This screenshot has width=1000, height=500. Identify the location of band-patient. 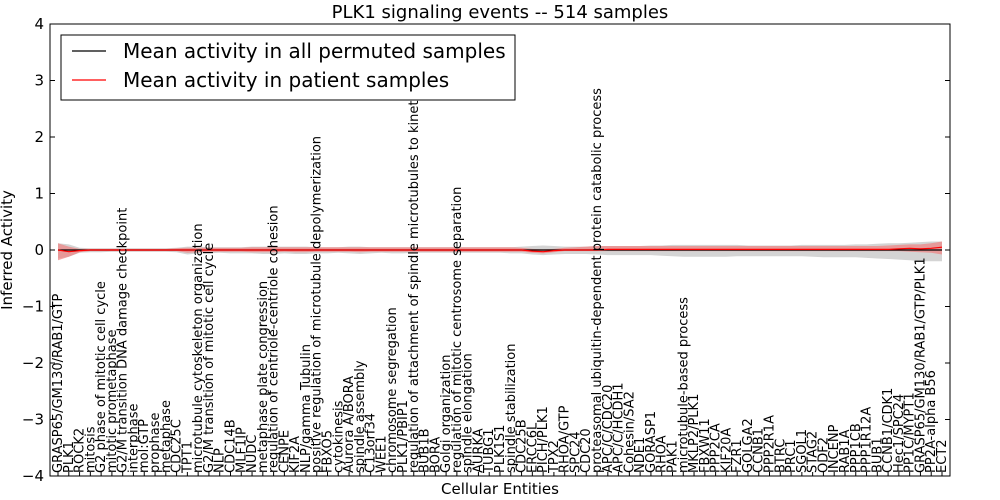
(500, 251).